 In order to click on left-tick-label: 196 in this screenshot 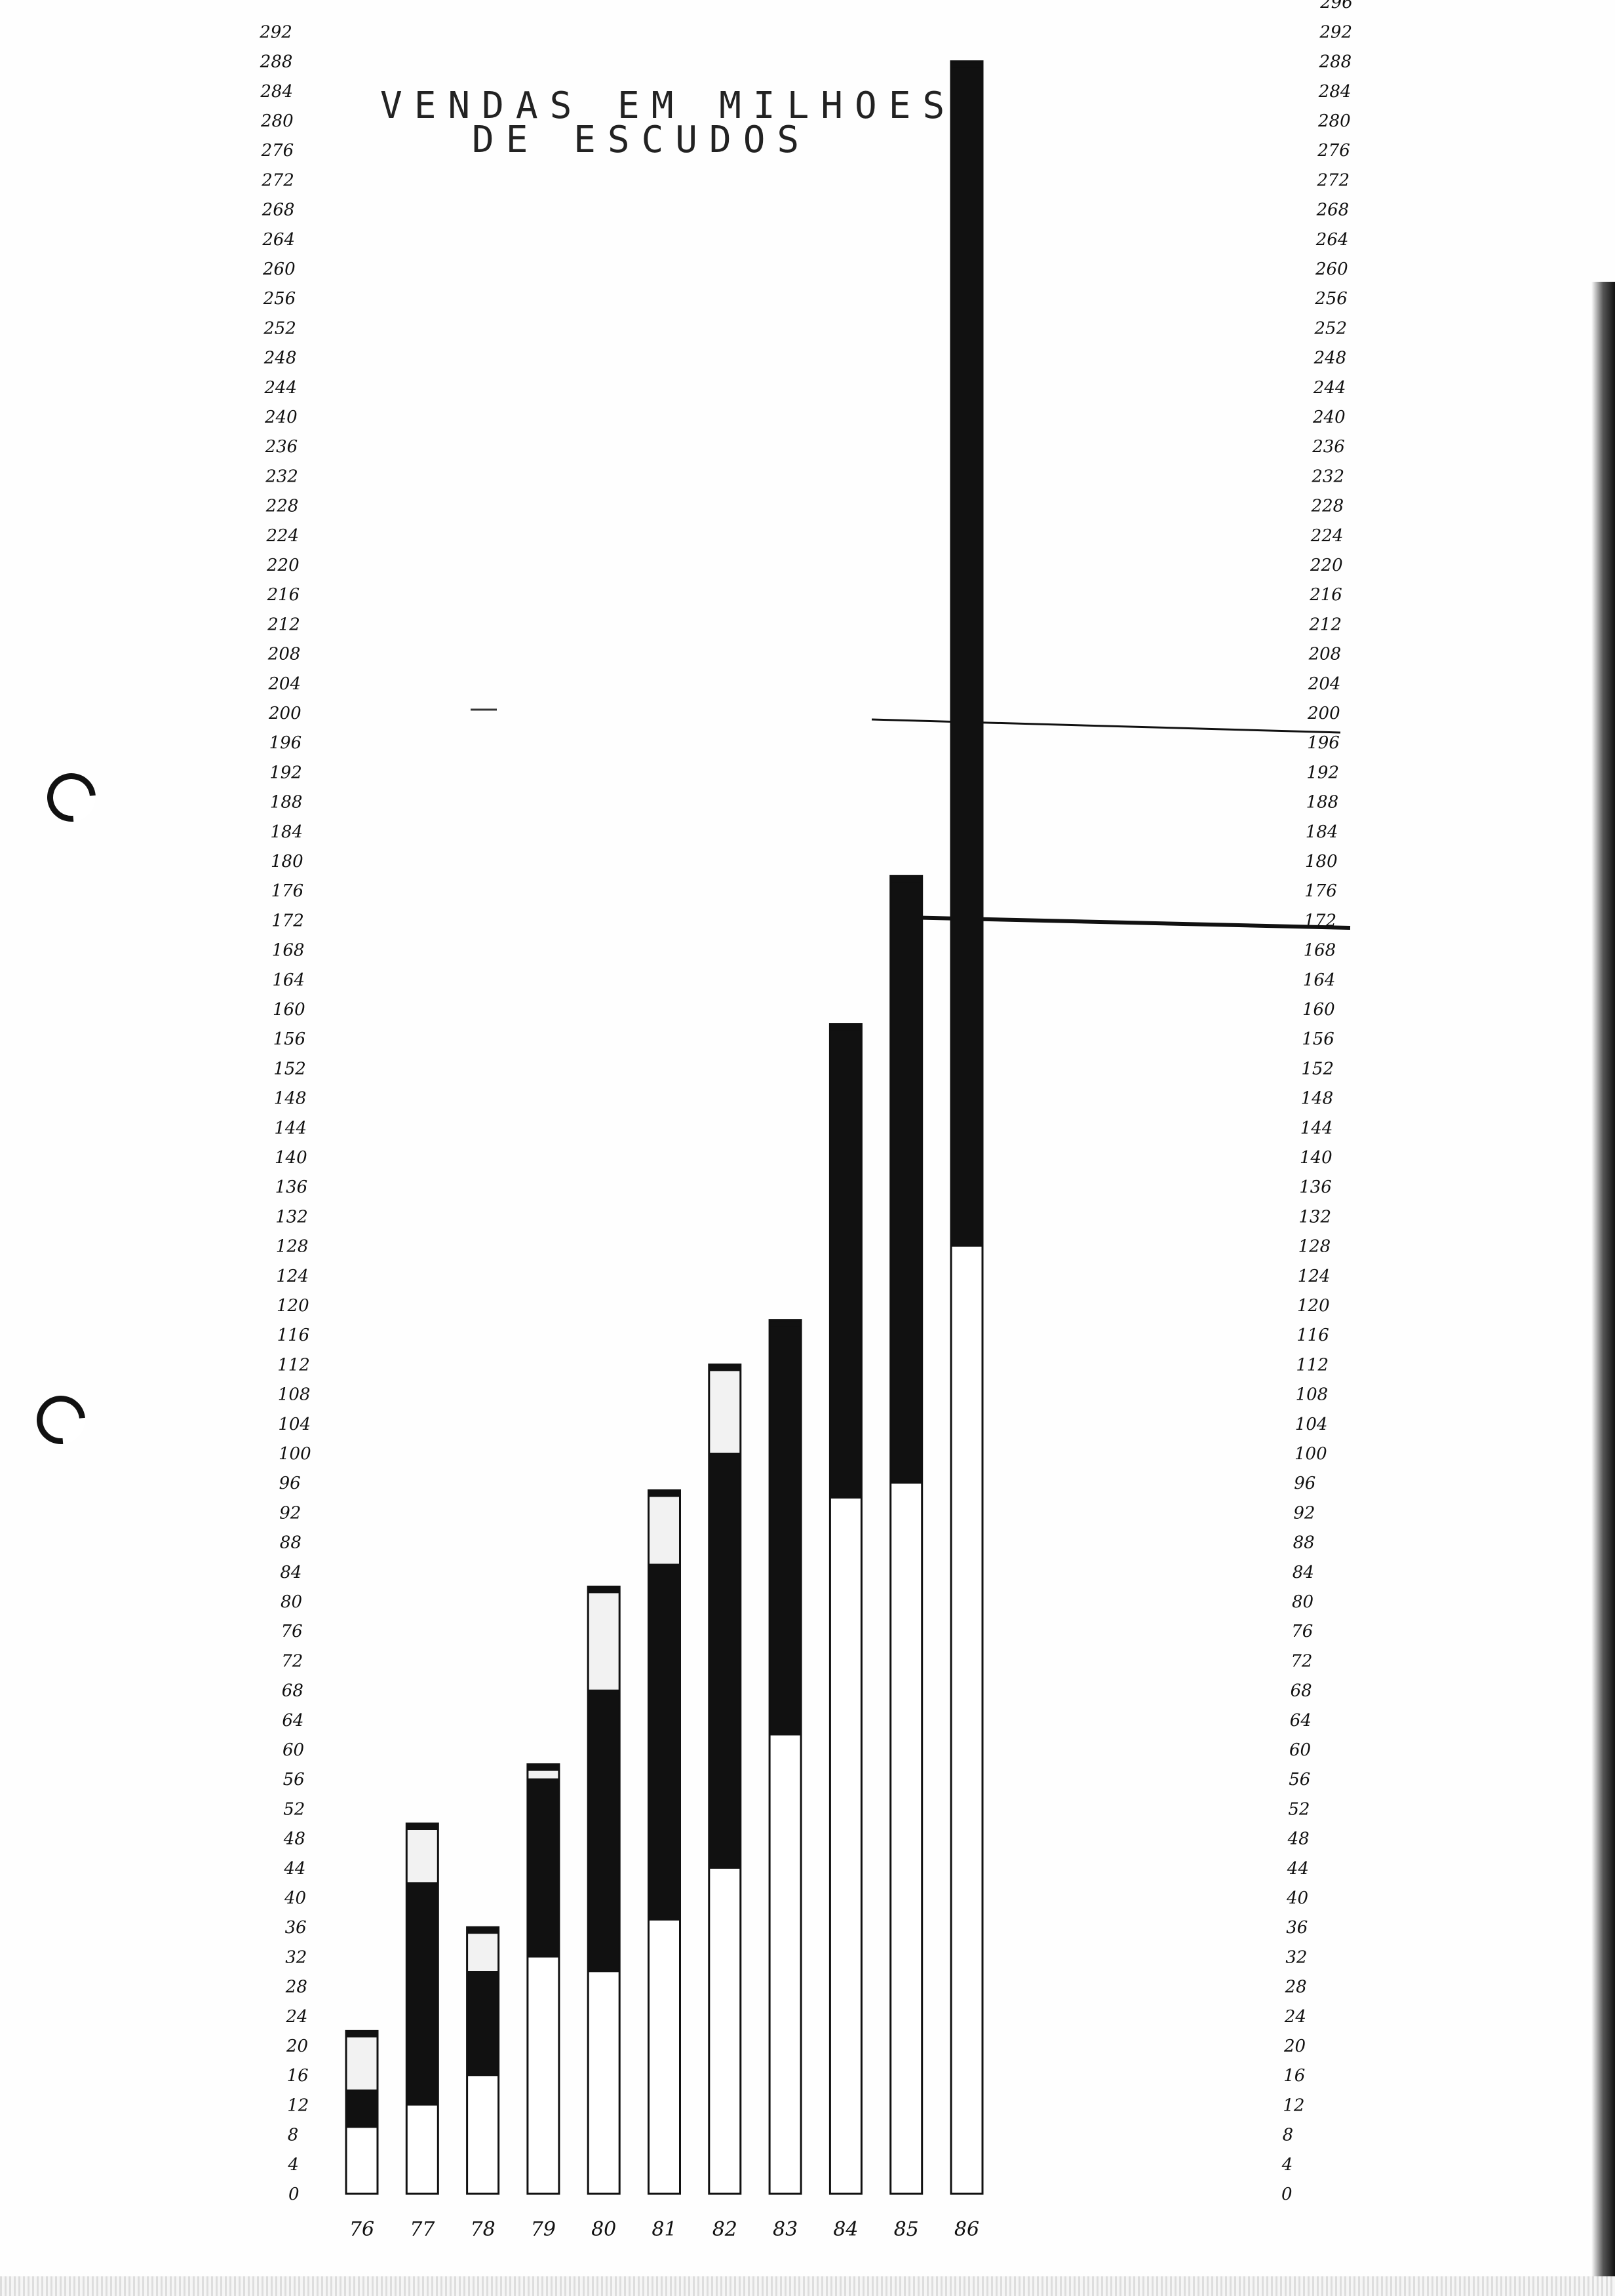, I will do `click(285, 743)`.